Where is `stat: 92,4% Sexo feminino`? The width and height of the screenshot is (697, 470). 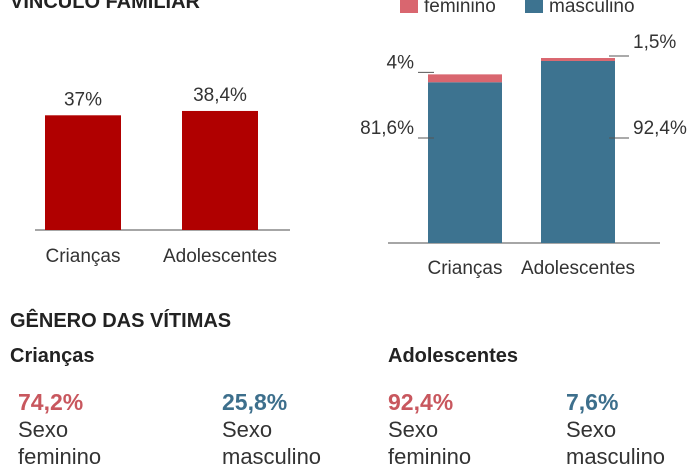
stat: 92,4% Sexo feminino is located at coordinates (453, 429).